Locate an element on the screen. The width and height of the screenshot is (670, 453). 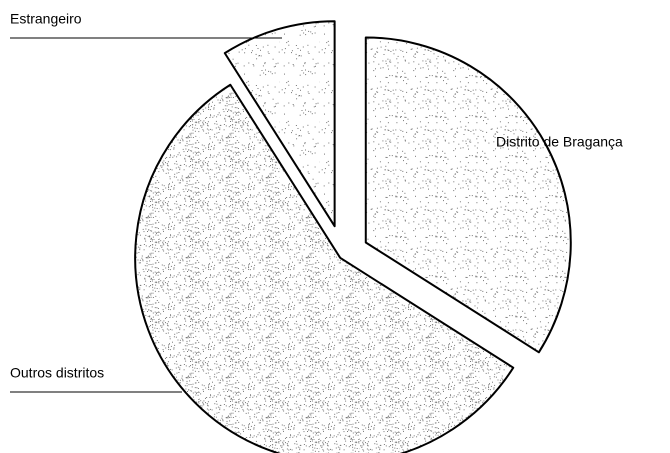
slice-label: Outros distritos is located at coordinates (57, 373).